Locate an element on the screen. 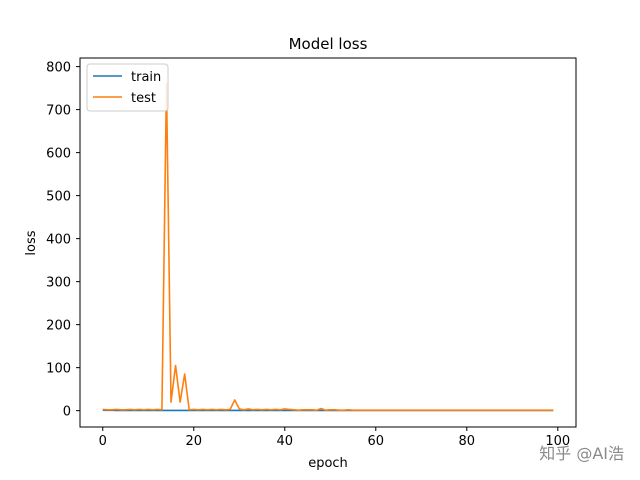 The height and width of the screenshot is (480, 640). x-axis-title: epoch is located at coordinates (328, 463).